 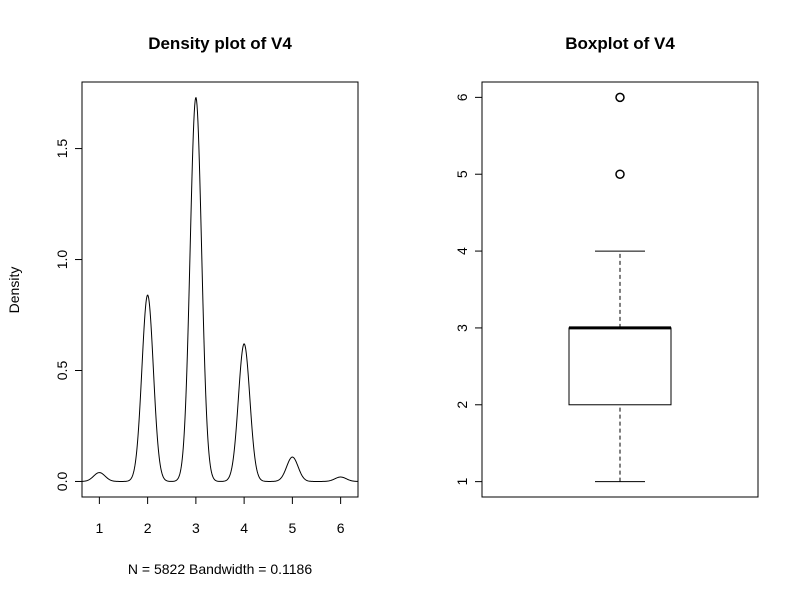 What do you see at coordinates (68, 315) in the screenshot?
I see `density-y-axis: 0.0 0.5 1.0 1.5` at bounding box center [68, 315].